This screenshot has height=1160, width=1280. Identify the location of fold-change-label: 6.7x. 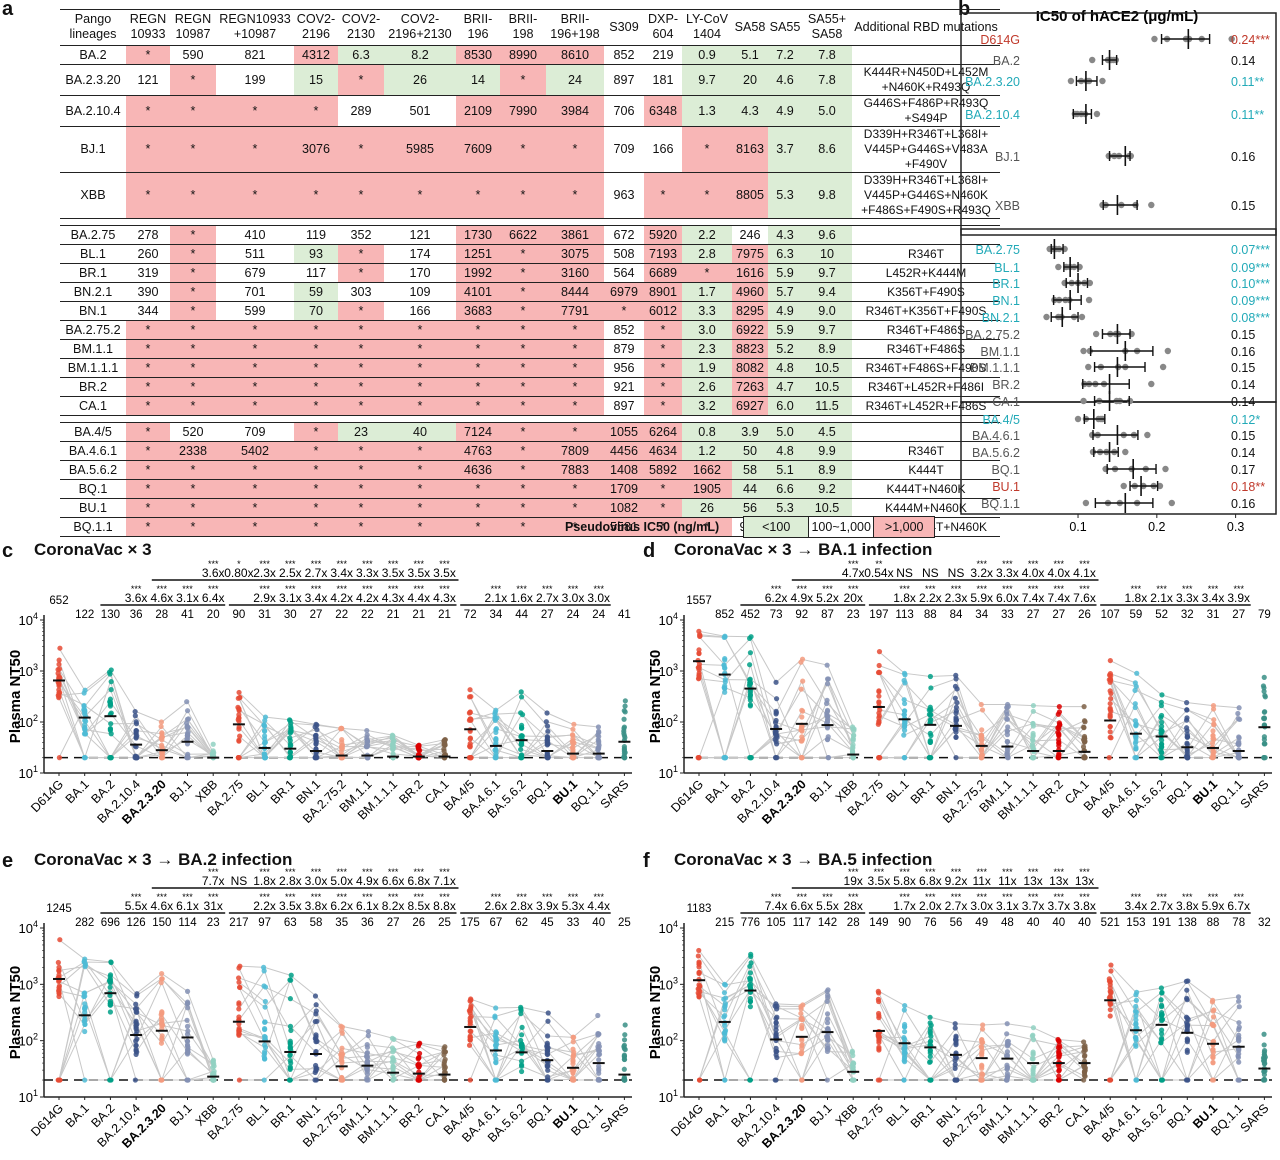
(1238, 906).